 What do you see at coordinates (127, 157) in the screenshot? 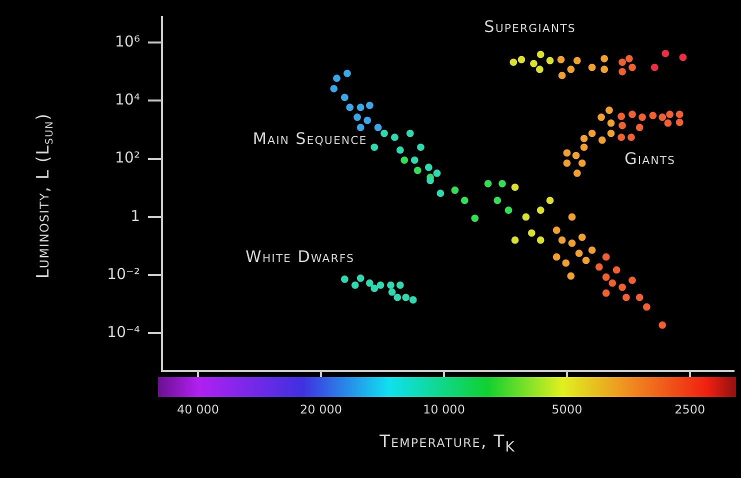
I see `y-tick-label: 10²` at bounding box center [127, 157].